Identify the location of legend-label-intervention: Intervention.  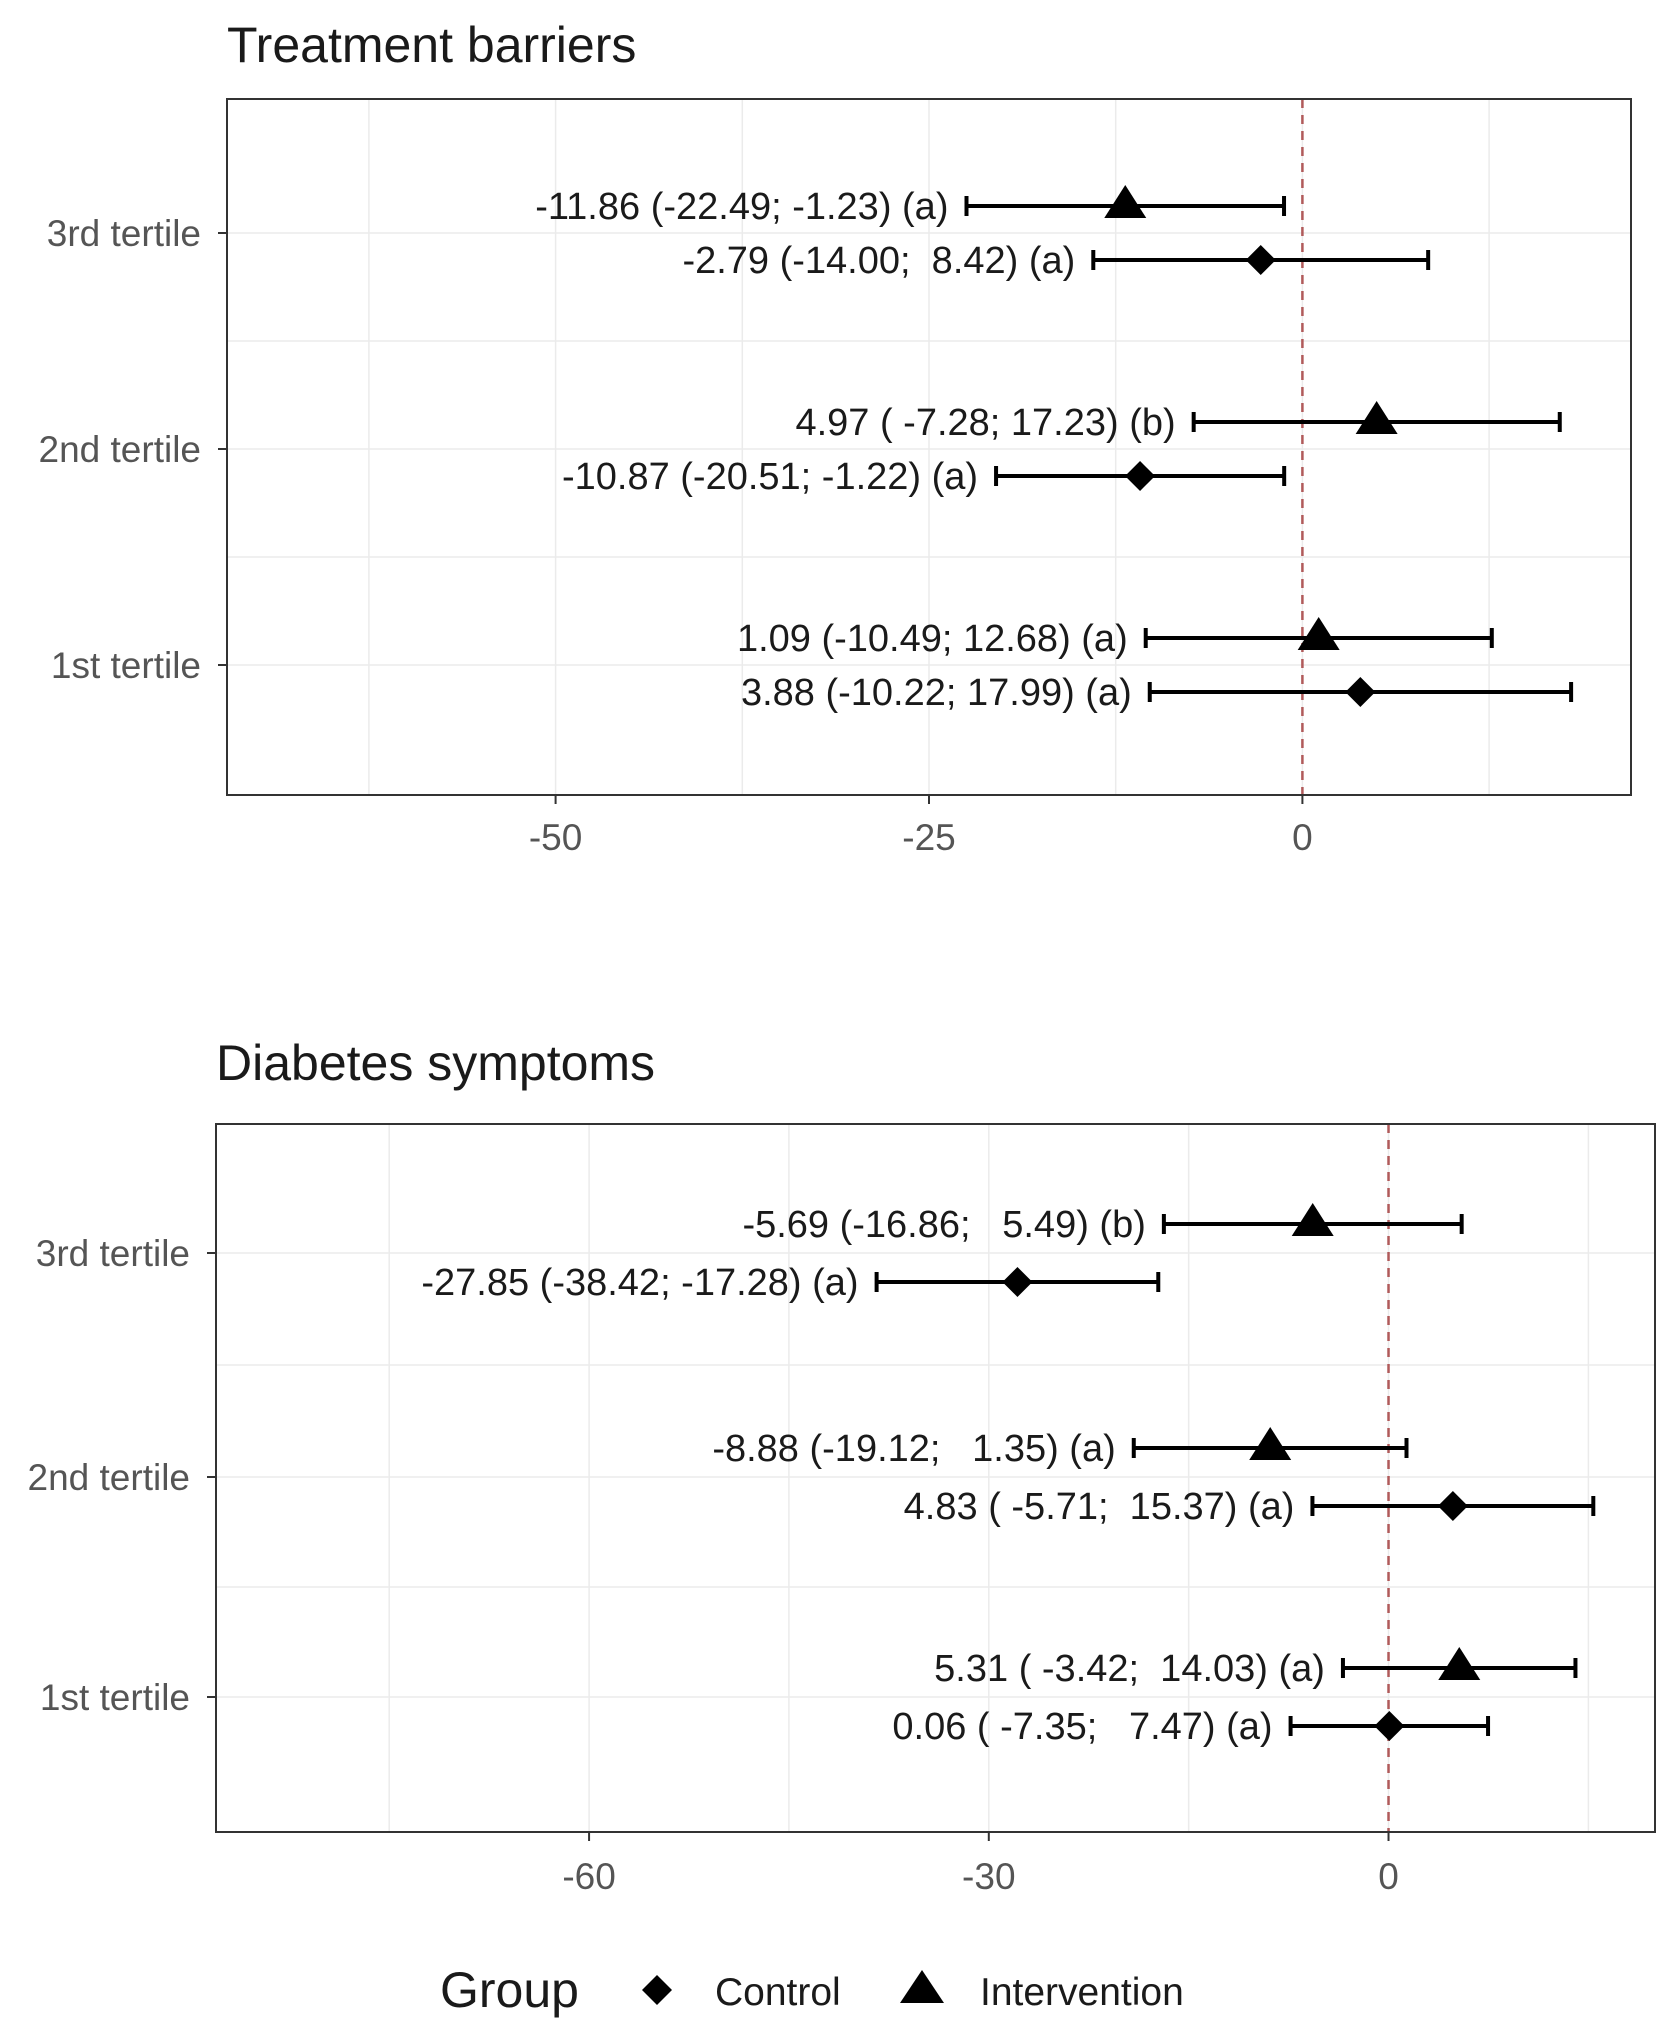
(1082, 1992).